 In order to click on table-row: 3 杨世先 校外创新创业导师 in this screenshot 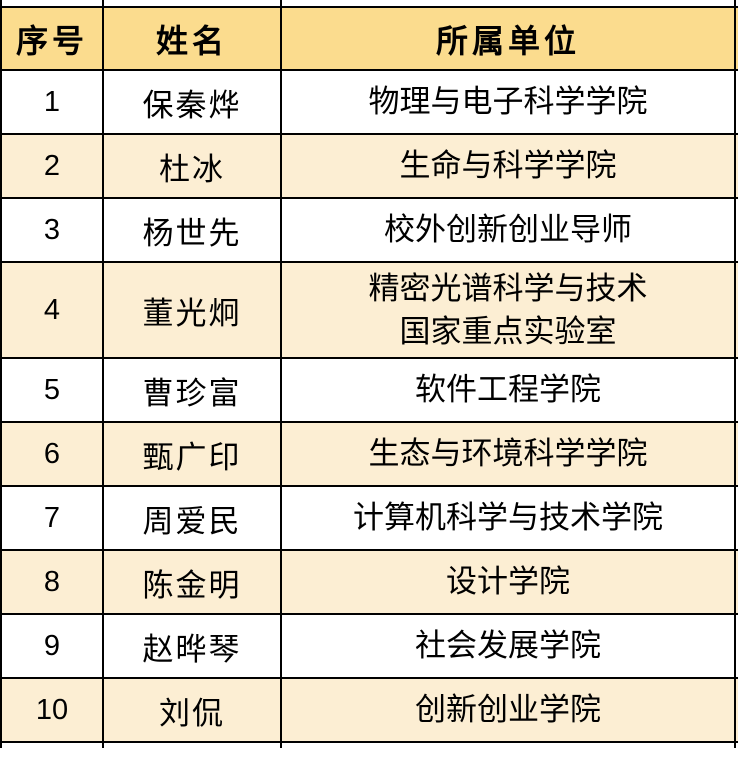, I will do `click(369, 230)`.